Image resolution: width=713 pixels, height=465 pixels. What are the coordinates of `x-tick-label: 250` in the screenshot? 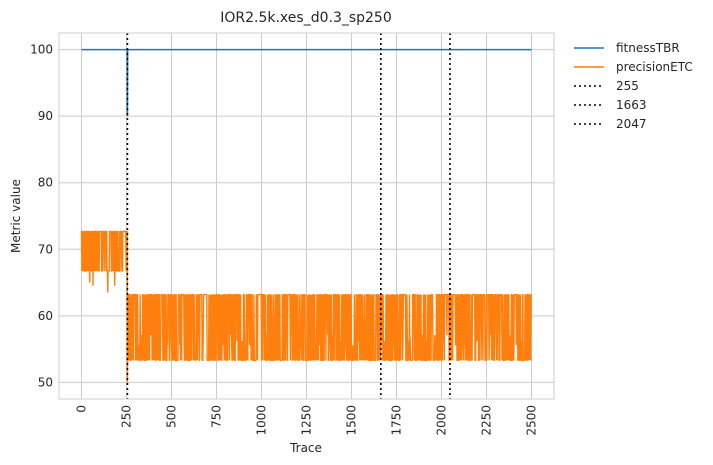 It's located at (127, 416).